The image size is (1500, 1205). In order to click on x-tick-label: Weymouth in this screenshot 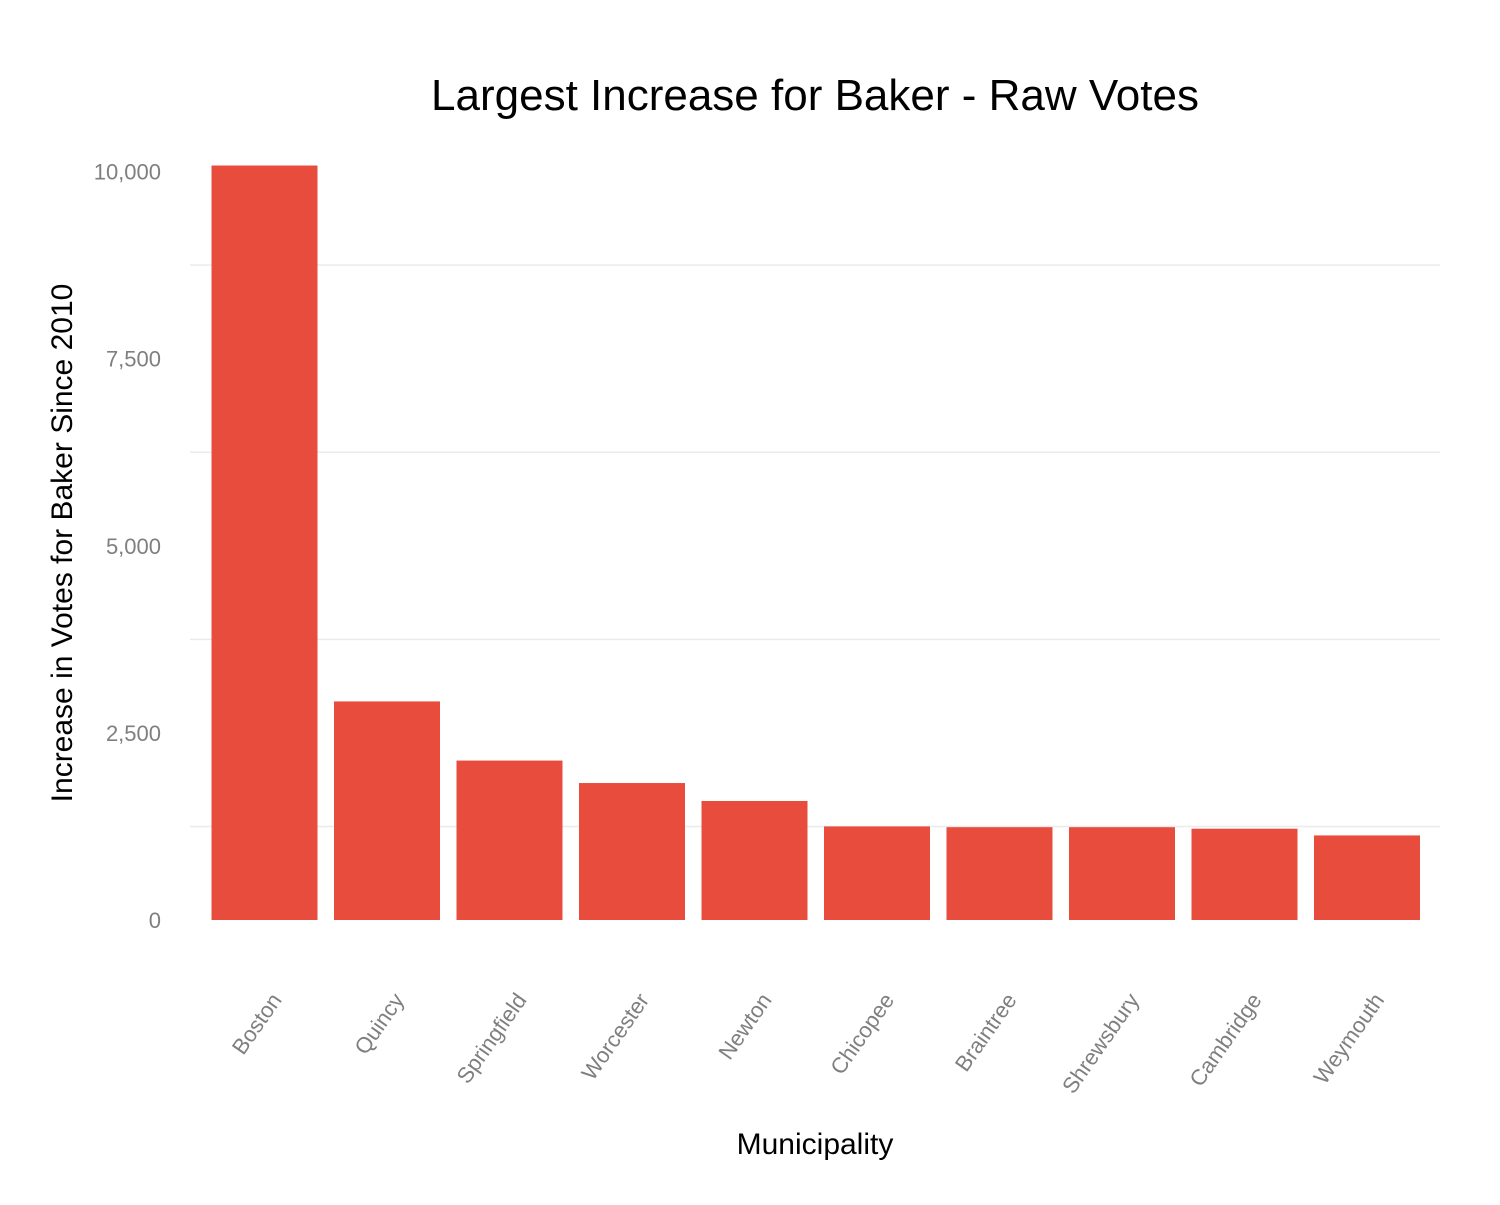, I will do `click(1349, 1039)`.